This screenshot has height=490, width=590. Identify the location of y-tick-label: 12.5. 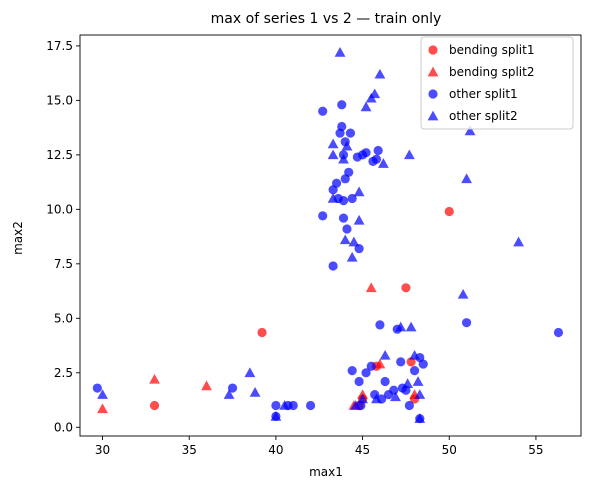
(59, 155).